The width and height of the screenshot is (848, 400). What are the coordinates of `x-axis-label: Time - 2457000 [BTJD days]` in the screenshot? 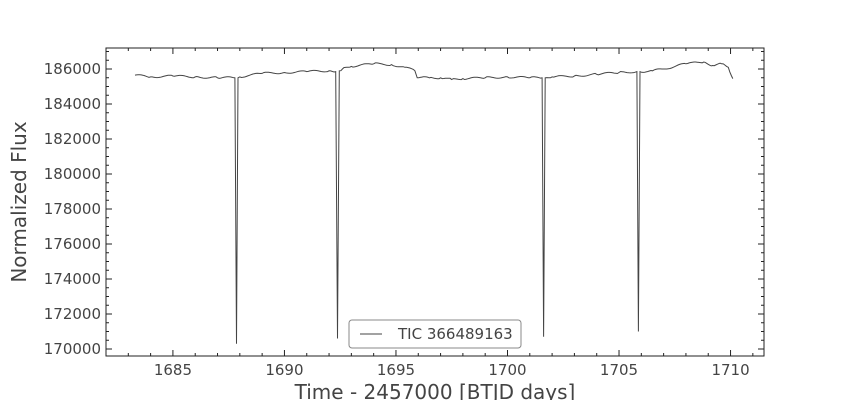 It's located at (435, 390).